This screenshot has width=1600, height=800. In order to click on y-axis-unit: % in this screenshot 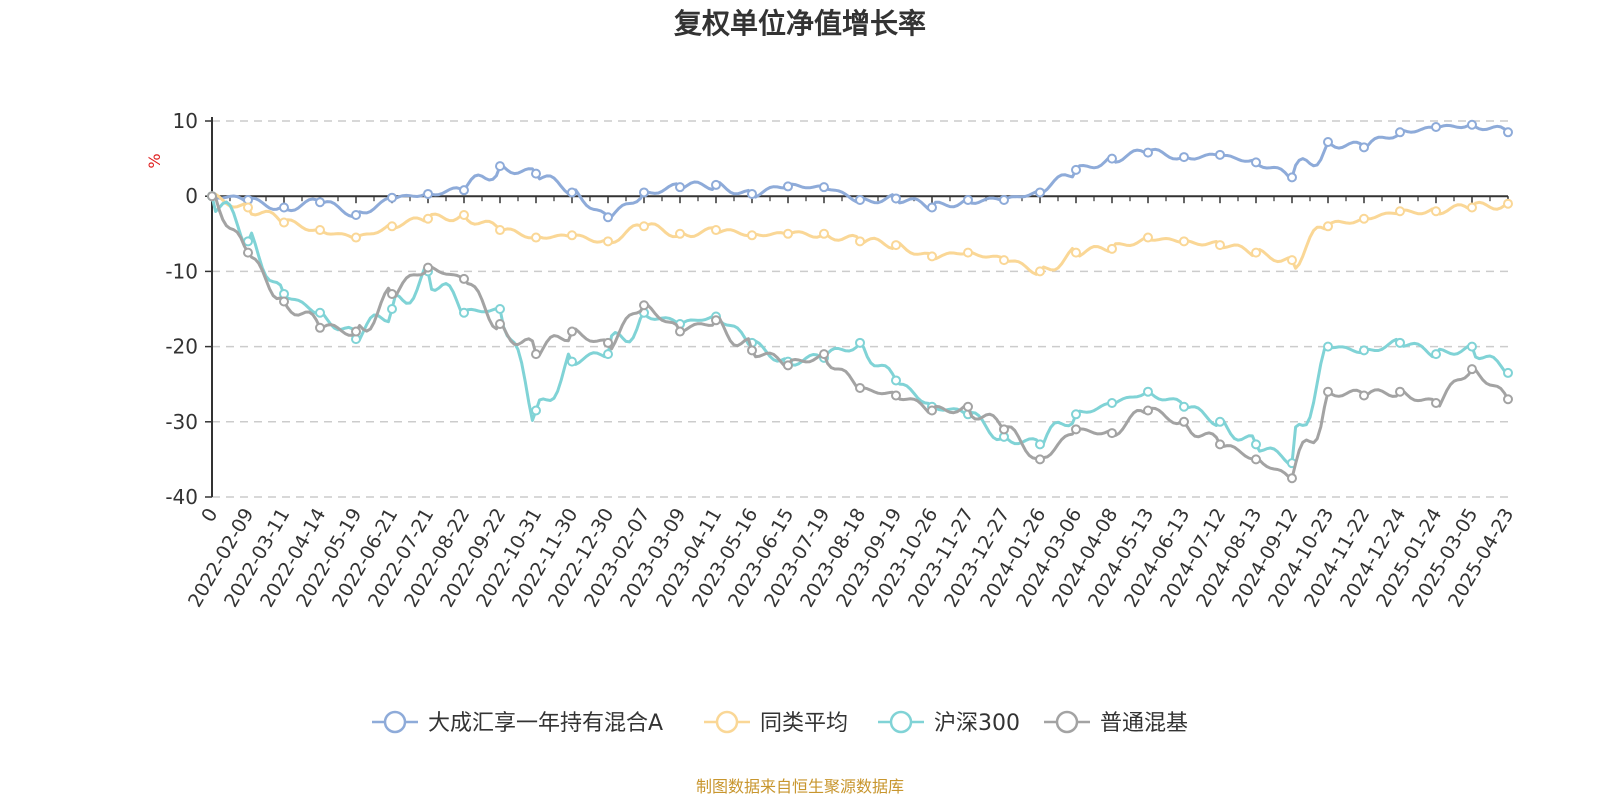, I will do `click(154, 160)`.